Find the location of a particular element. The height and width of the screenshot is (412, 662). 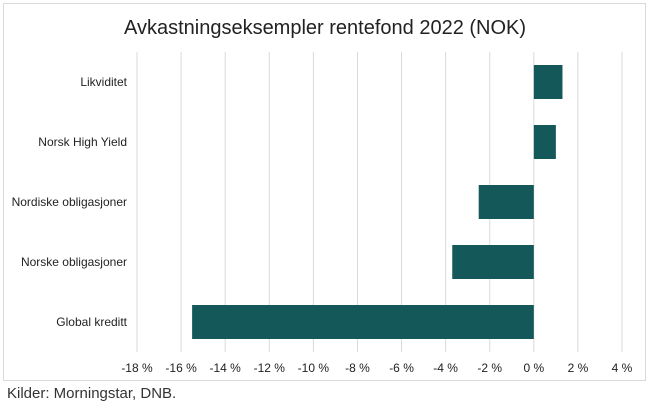

category-label: Norske obligasjoner is located at coordinates (74, 262).